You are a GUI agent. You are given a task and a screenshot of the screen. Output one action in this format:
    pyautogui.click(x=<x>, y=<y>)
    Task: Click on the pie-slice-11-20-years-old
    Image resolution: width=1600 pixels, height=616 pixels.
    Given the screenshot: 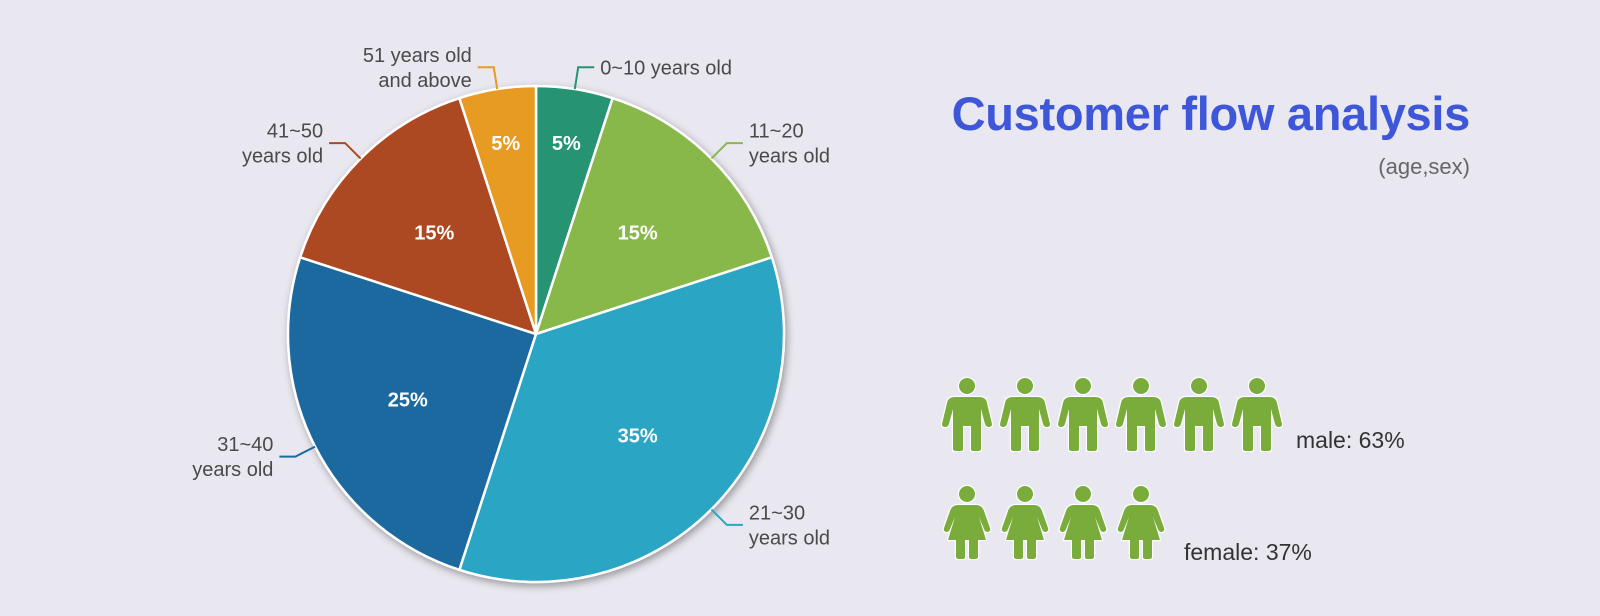 What is the action you would take?
    pyautogui.click(x=654, y=216)
    